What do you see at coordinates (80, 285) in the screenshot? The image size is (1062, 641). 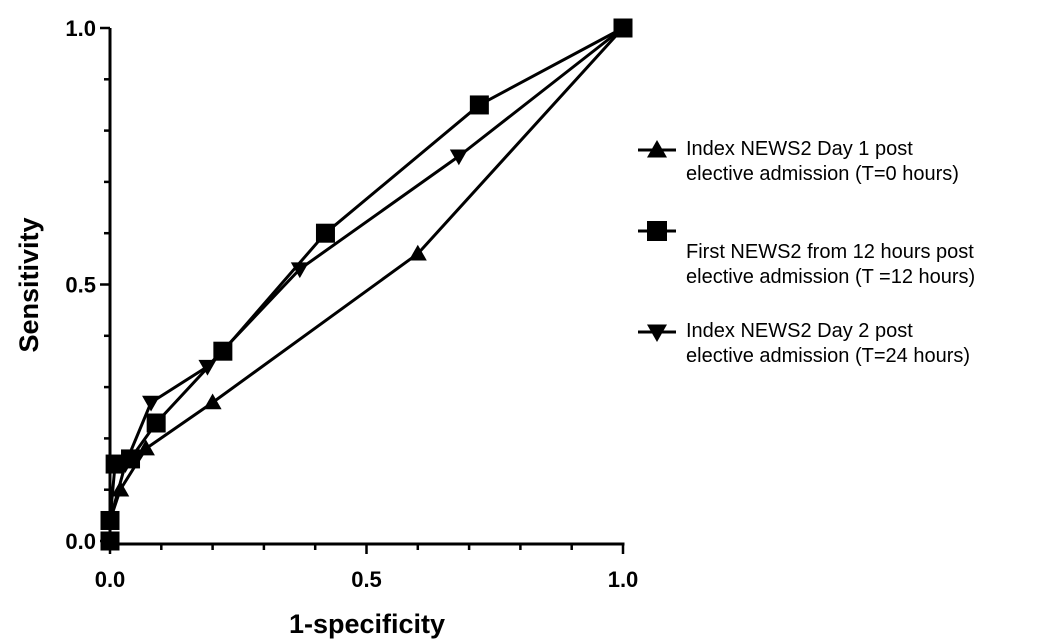 I see `y-tick-label: 0.5` at bounding box center [80, 285].